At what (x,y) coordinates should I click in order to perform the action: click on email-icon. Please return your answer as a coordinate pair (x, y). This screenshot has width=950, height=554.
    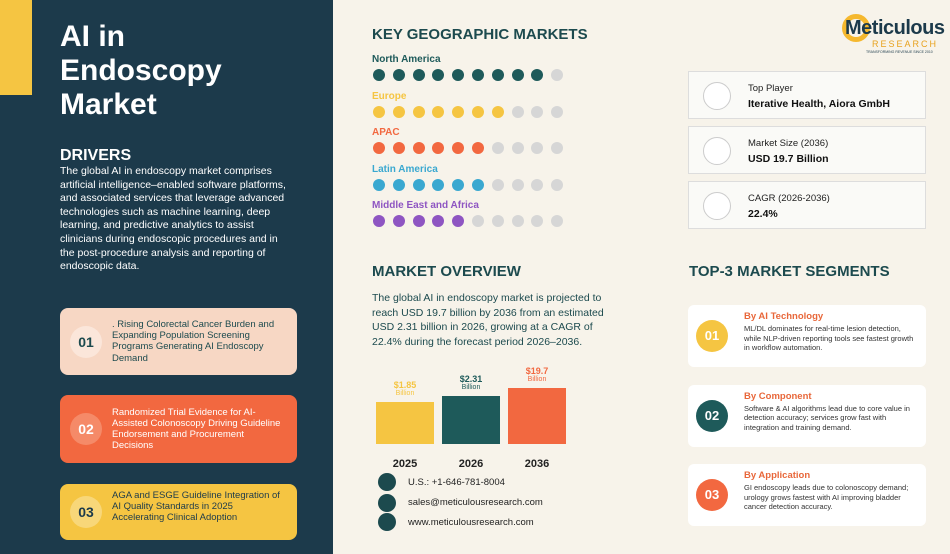
    Looking at the image, I should click on (387, 503).